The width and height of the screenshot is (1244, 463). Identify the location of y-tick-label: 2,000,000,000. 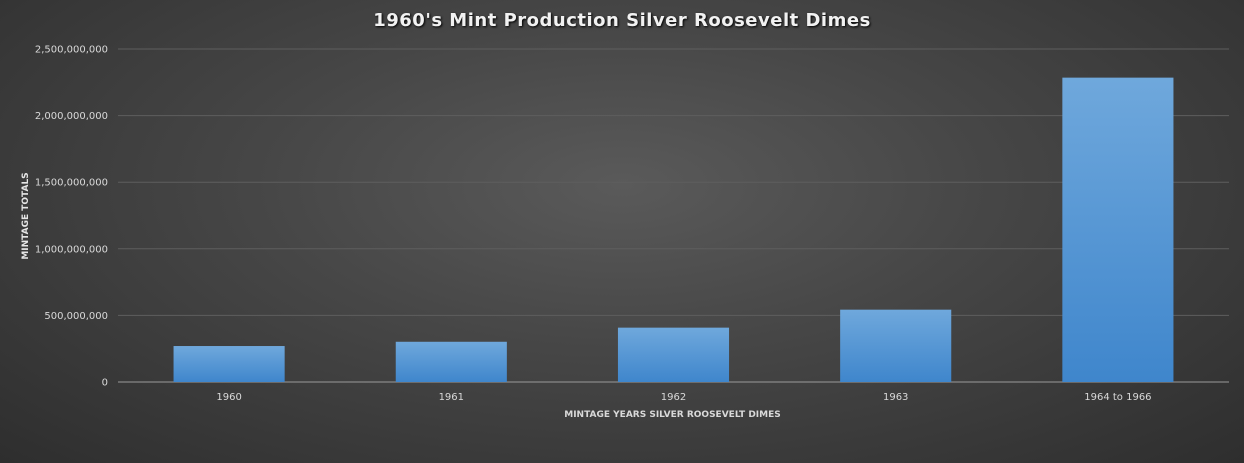
(71, 116).